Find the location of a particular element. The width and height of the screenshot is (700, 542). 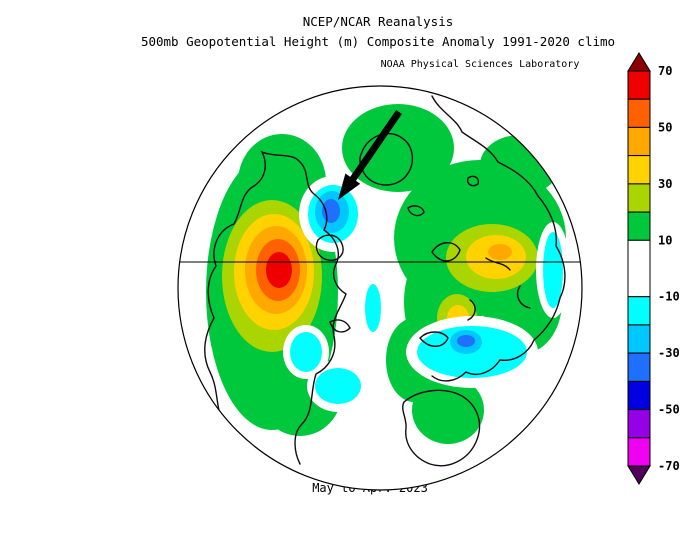

attribution-text: NOAA Physical Sciences Laboratory is located at coordinates (480, 64).